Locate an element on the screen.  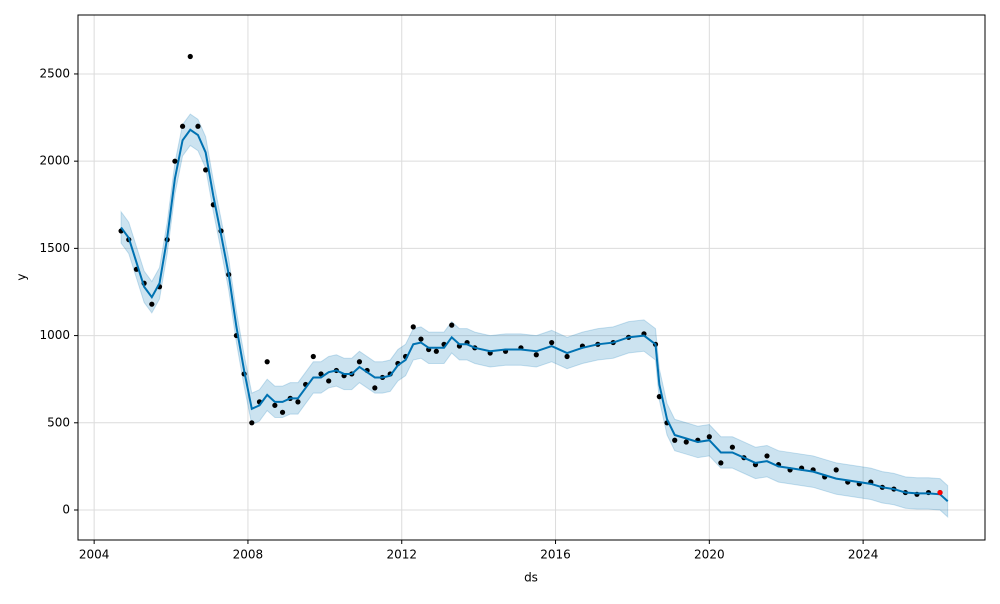
x-axis-label: ds is located at coordinates (531, 578).